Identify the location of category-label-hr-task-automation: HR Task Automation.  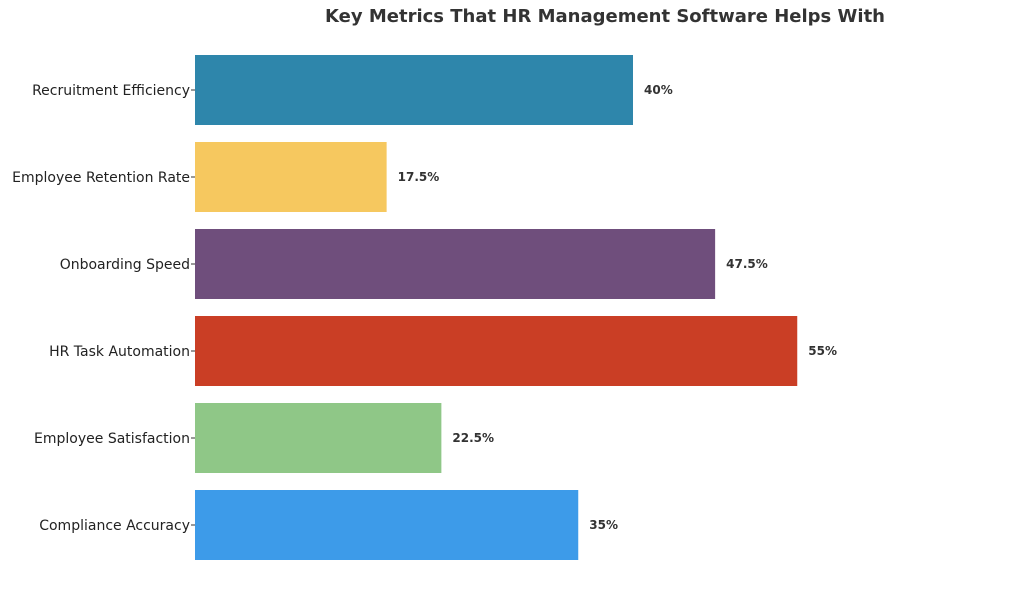
(119, 352).